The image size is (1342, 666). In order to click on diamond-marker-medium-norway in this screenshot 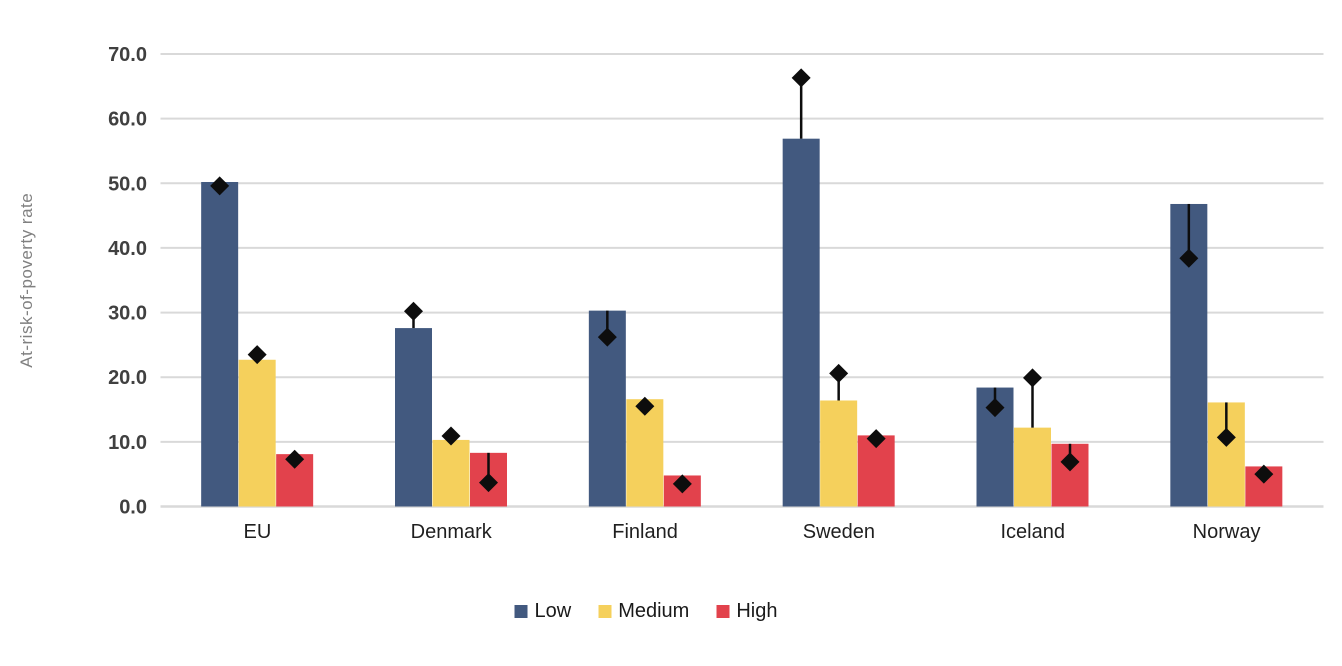, I will do `click(1226, 437)`.